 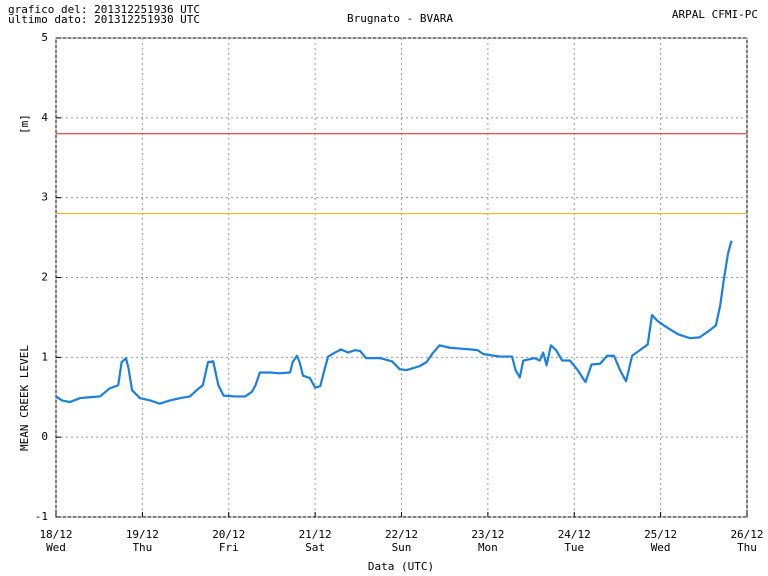 I want to click on x-tick-day: Fri, so click(x=229, y=547).